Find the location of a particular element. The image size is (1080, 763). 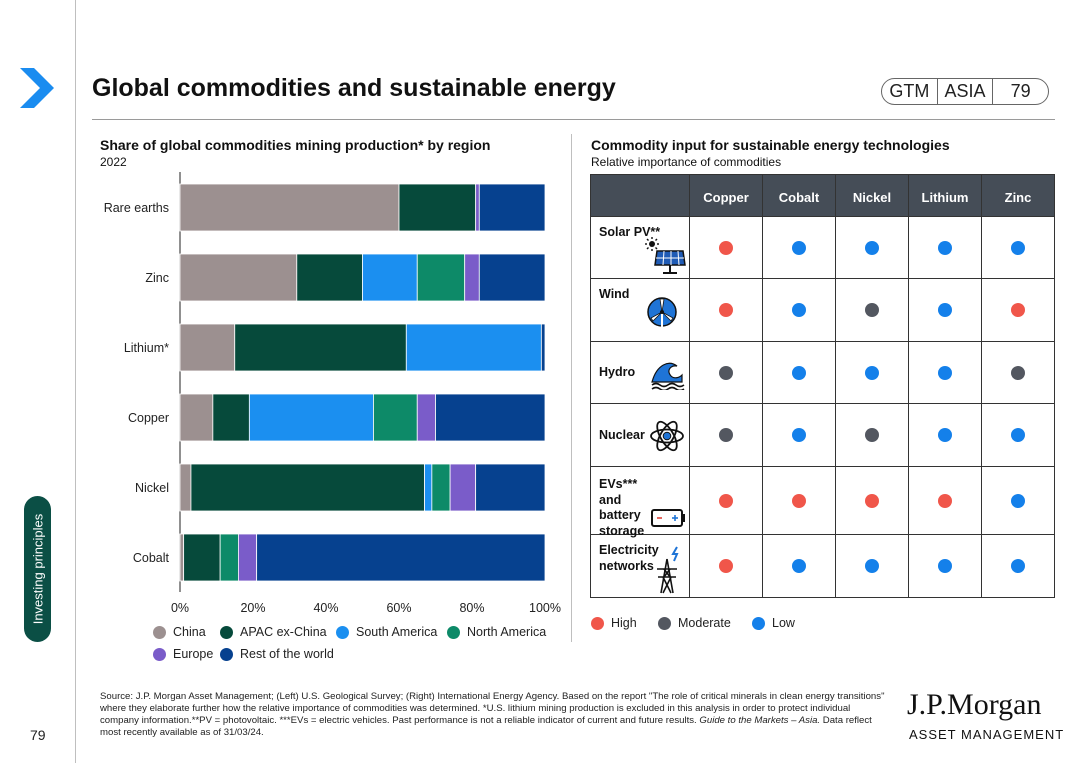

x-tick-label: 40% is located at coordinates (326, 608).